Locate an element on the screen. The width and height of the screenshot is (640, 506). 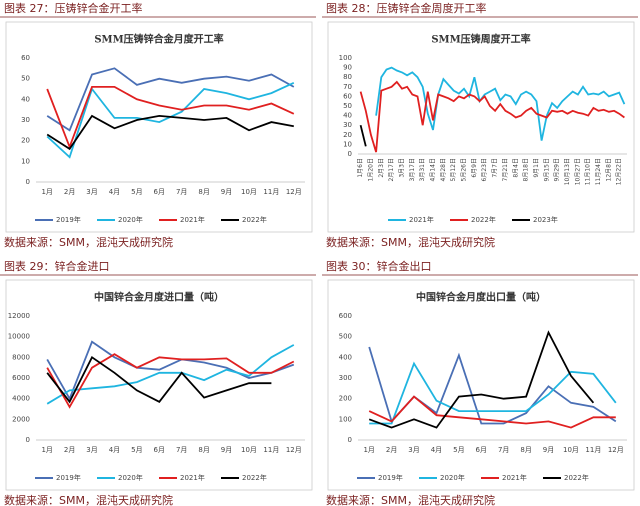
x-tick-label: 10月 is located at coordinates (571, 450).